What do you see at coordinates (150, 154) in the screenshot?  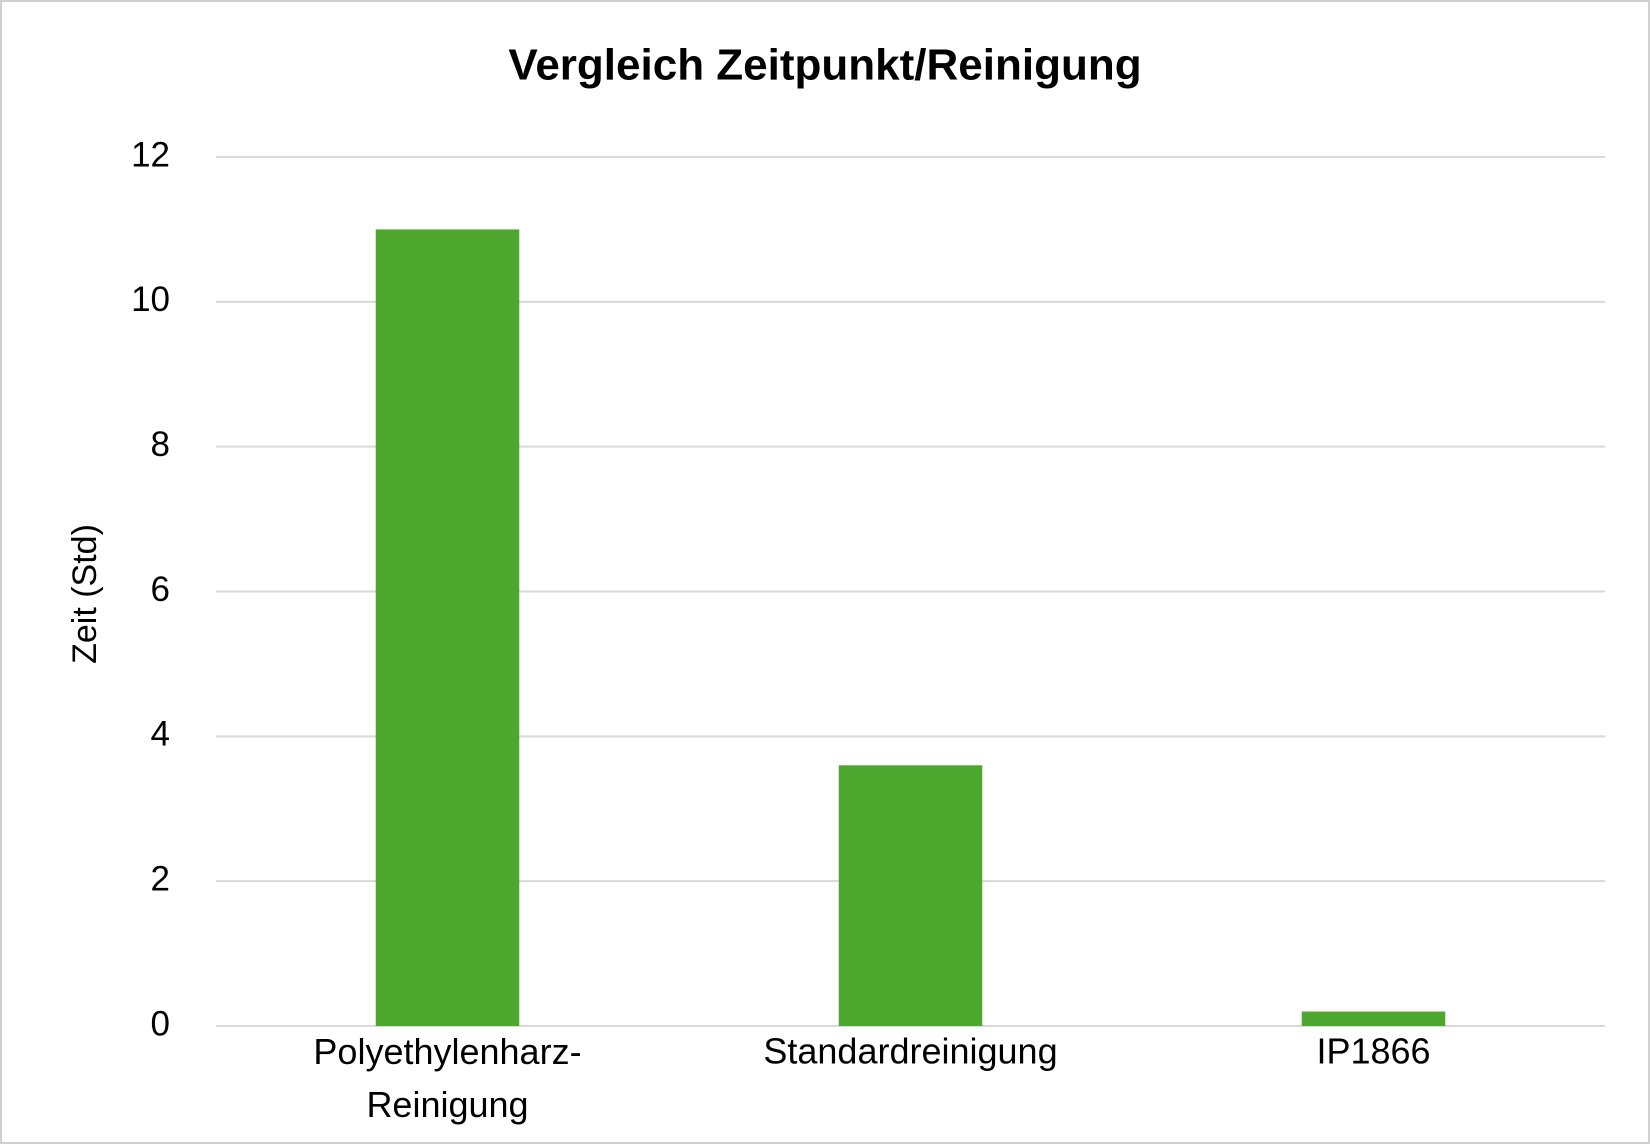 I see `y-tick-label: 12` at bounding box center [150, 154].